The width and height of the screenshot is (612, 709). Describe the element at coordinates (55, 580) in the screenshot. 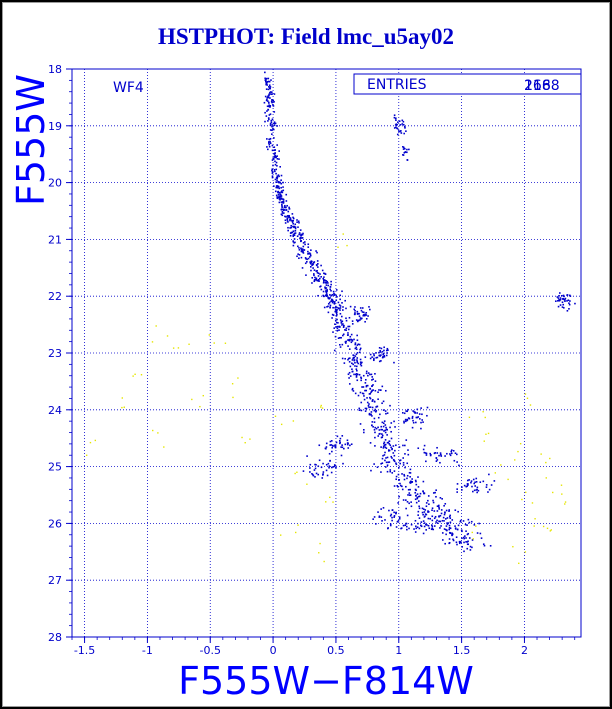

I see `y-tick-label: 27` at that location.